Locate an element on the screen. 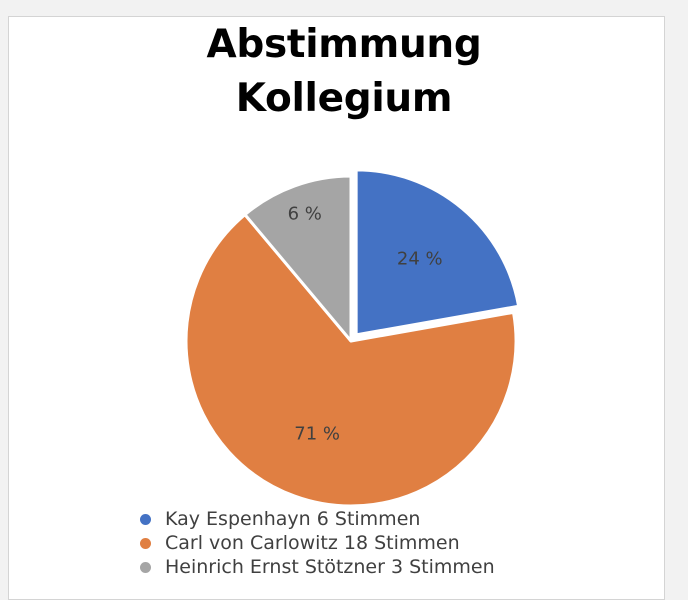  legend-item-heinrich-ernst-stoetzner: Heinrich Ernst Stötzner 3 Stimmen is located at coordinates (317, 567).